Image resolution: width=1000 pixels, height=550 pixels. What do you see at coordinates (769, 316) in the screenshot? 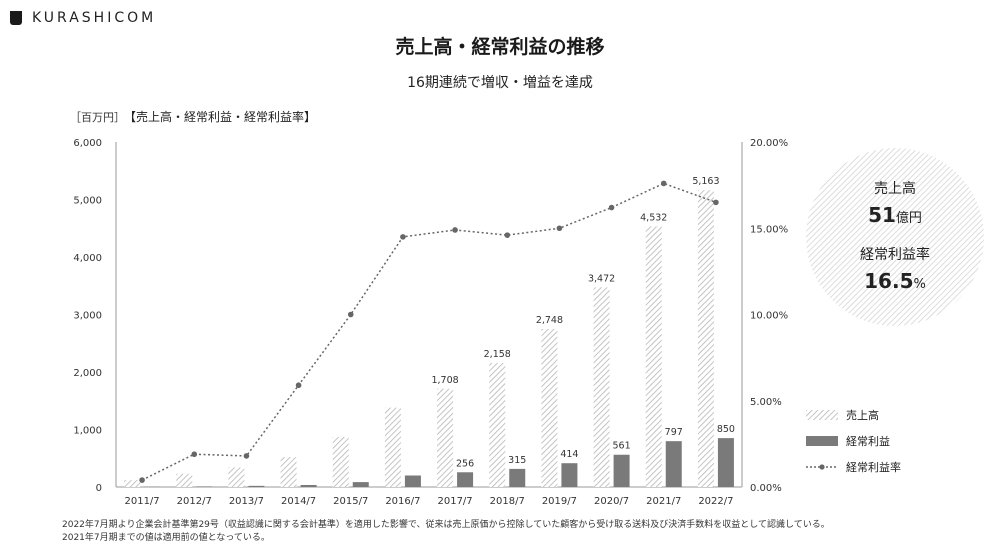
I see `y-right-tick-label: 10.00%` at bounding box center [769, 316].